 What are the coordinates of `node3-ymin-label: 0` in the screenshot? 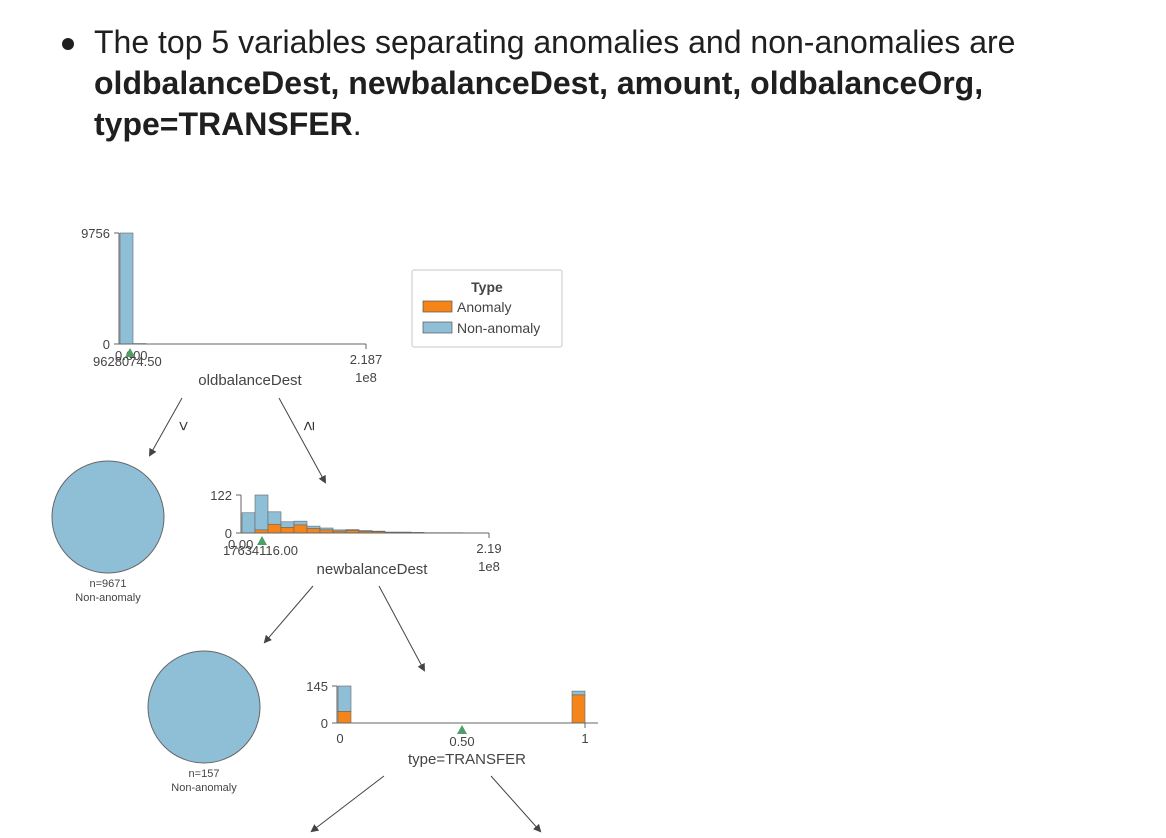 It's located at (324, 723).